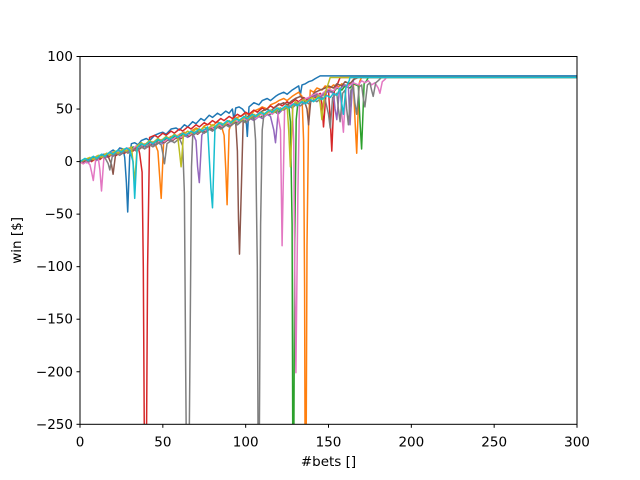 The height and width of the screenshot is (480, 640). Describe the element at coordinates (60, 57) in the screenshot. I see `y-tick-label: 100` at that location.